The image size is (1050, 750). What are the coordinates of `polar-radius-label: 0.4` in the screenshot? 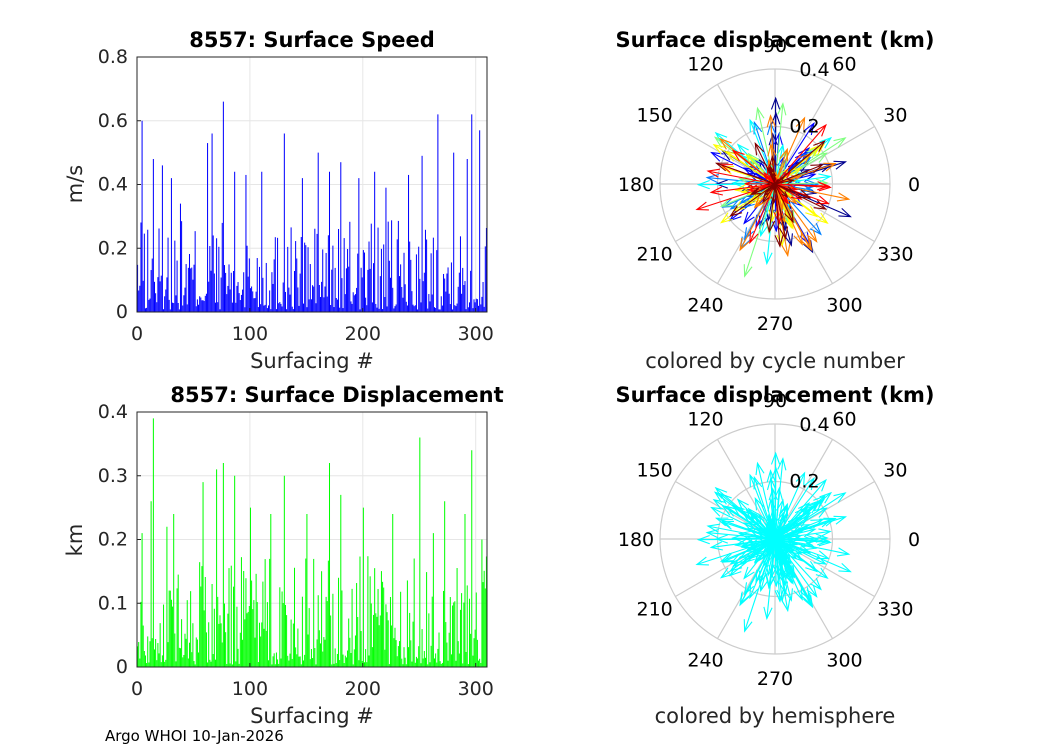 It's located at (814, 425).